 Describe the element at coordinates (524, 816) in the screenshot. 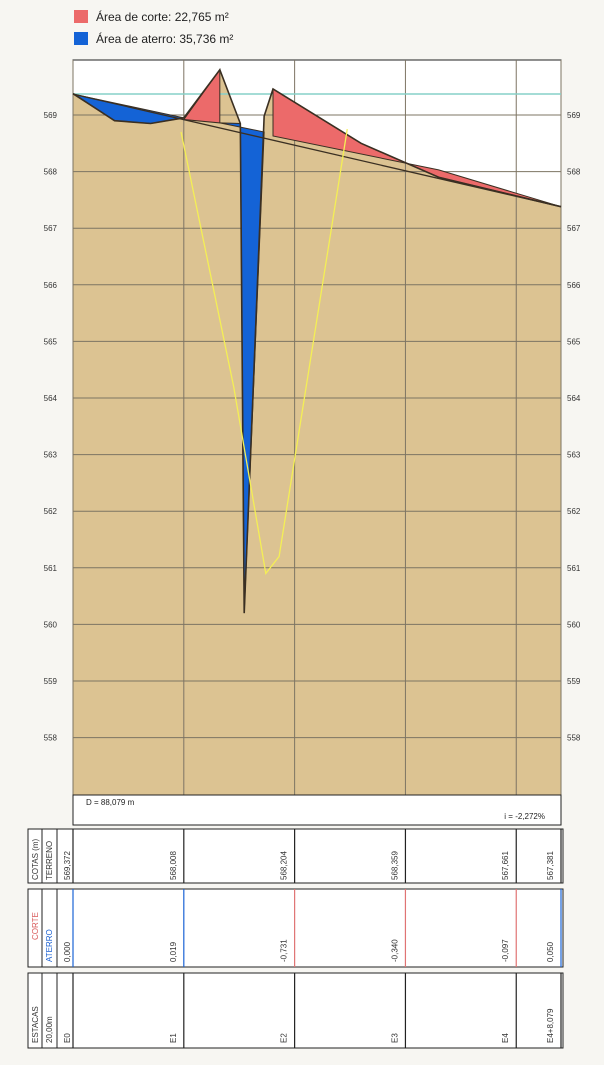

I see `slope-label: i = -2,272%` at that location.